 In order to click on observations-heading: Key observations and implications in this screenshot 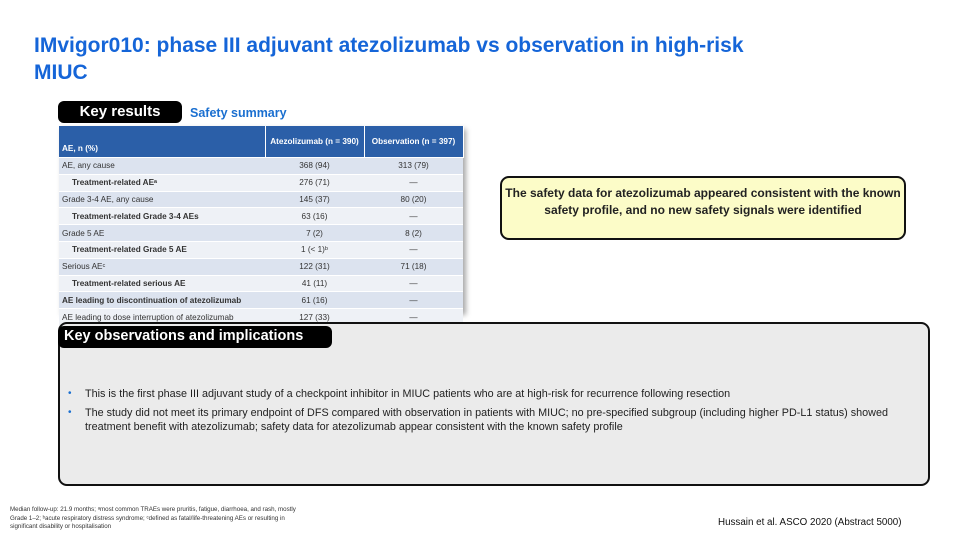, I will do `click(195, 337)`.